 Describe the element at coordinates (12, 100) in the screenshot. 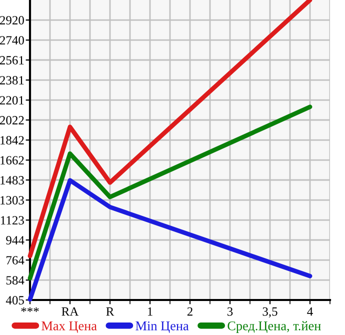

I see `y-tick-label: 2201` at that location.